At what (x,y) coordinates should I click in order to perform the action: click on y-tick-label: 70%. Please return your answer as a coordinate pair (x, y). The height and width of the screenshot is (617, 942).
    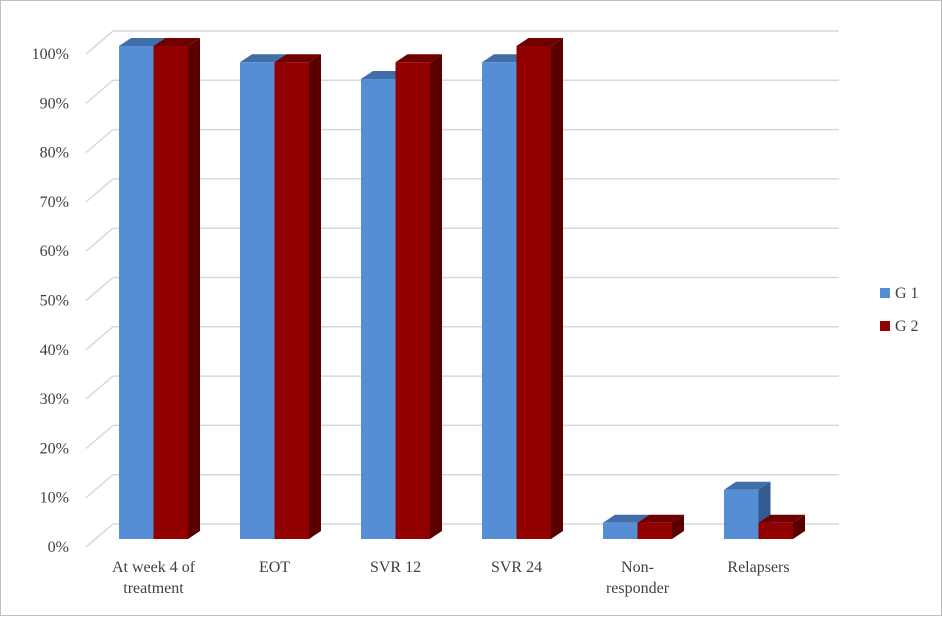
    Looking at the image, I should click on (54, 202).